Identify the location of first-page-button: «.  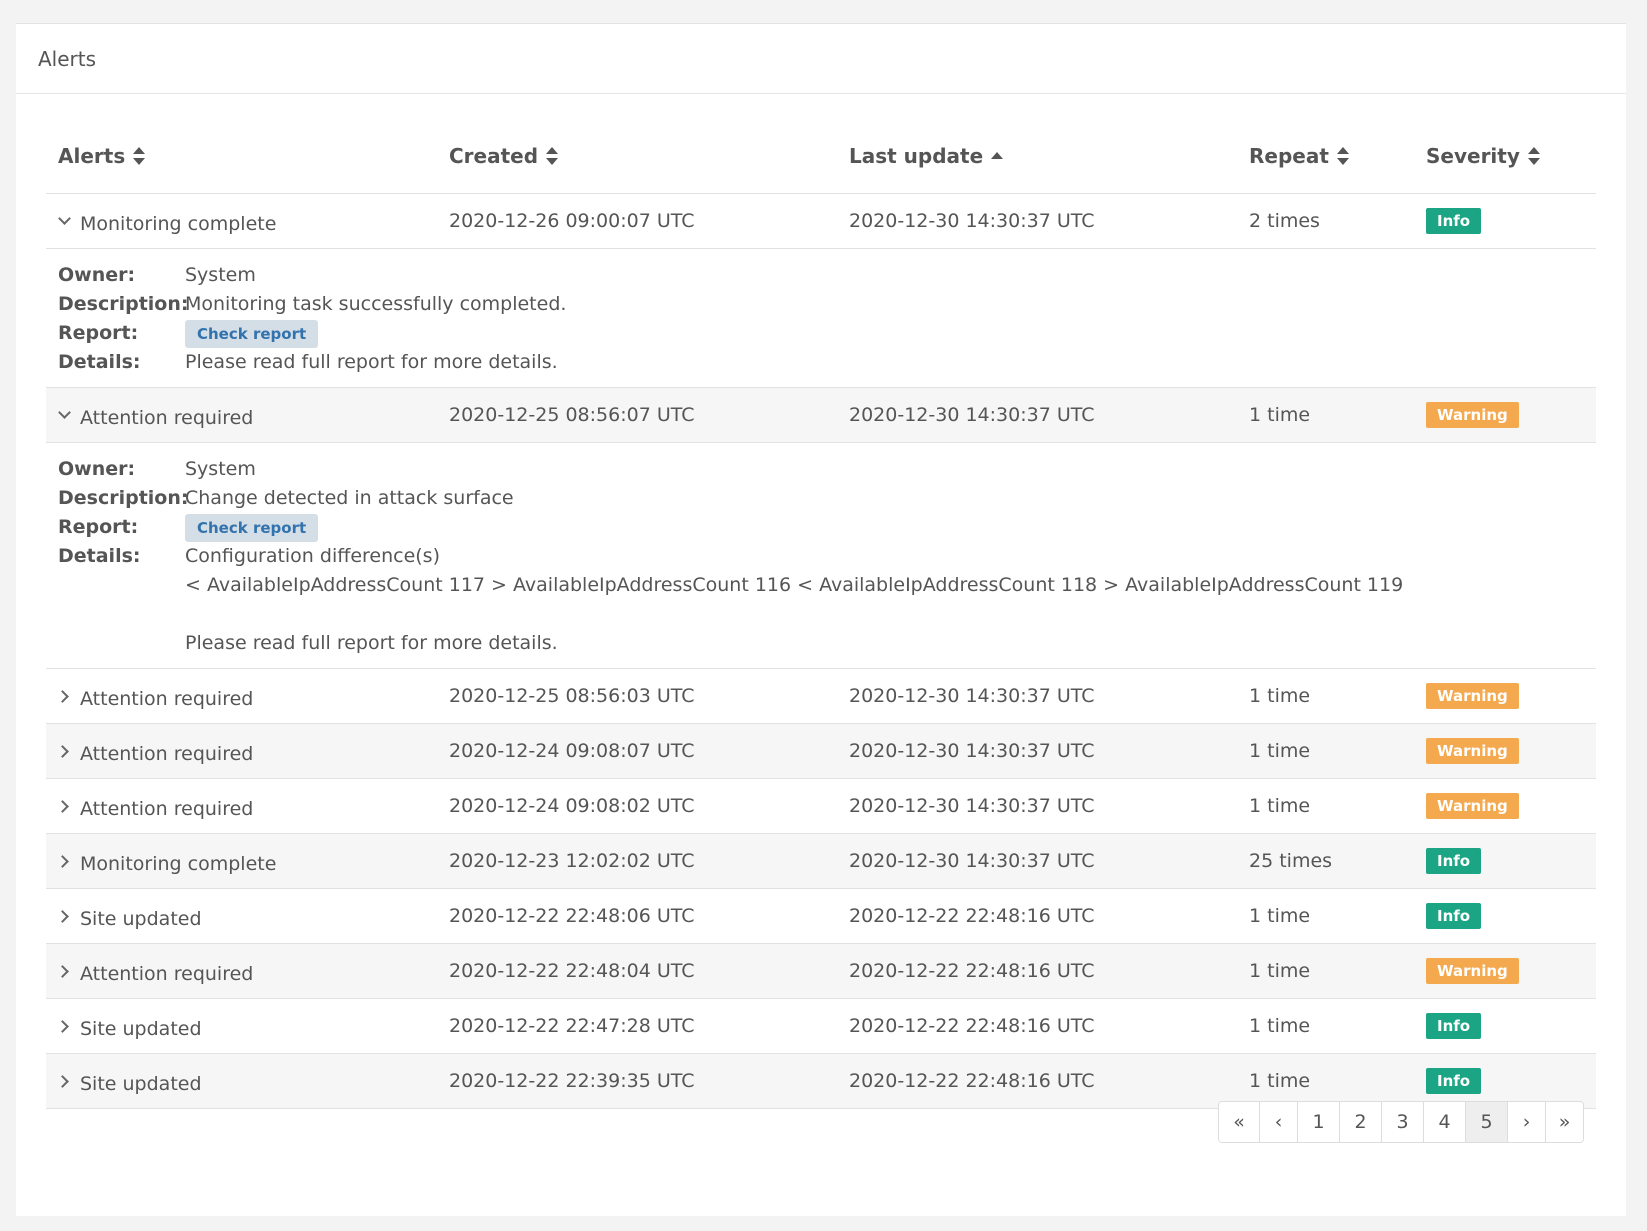
(1239, 1122).